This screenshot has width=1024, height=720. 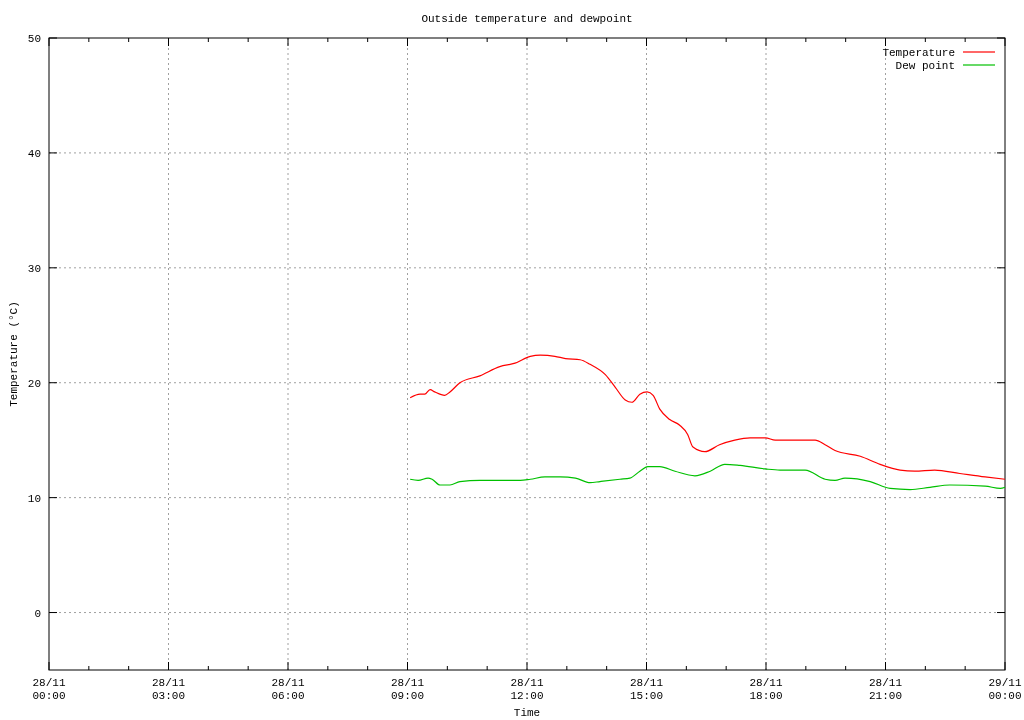 I want to click on legend-label: Dew point, so click(x=925, y=66).